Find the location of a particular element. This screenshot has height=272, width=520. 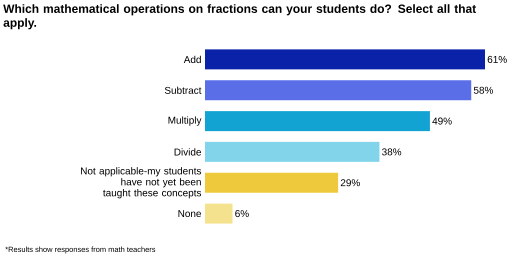

data-label: 29% is located at coordinates (350, 182).